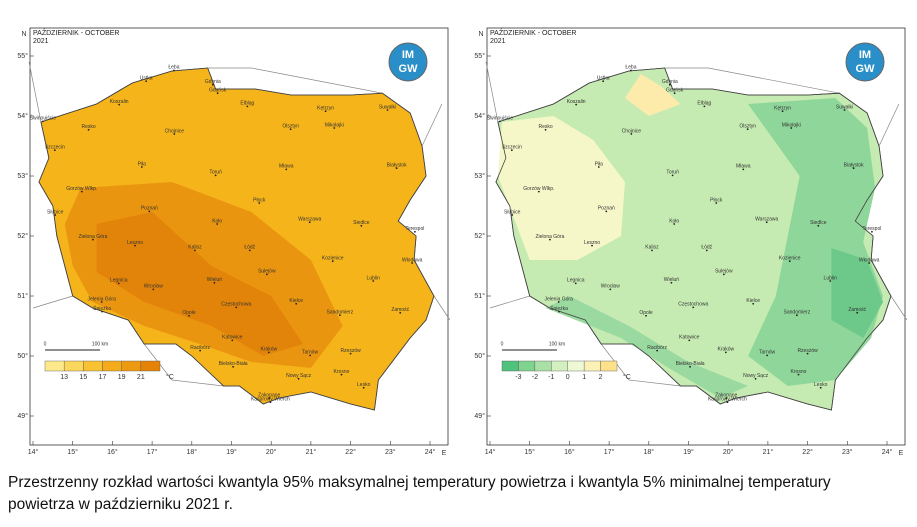 This screenshot has height=527, width=917. Describe the element at coordinates (601, 377) in the screenshot. I see `legend-label: 2` at that location.